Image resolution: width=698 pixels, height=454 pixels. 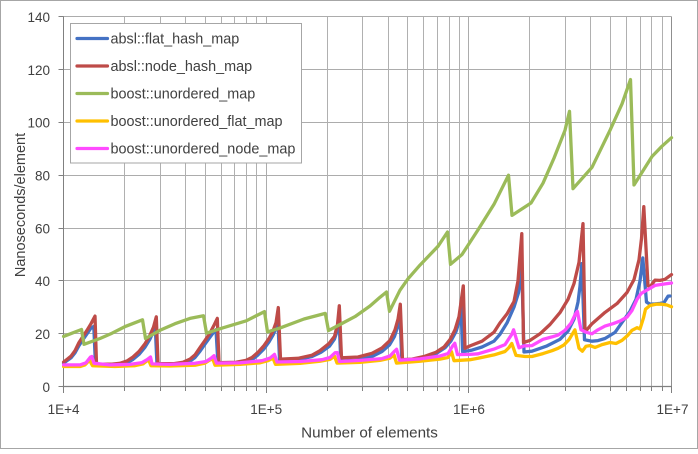 What do you see at coordinates (182, 67) in the screenshot?
I see `svg-text: absl::node_hash_map` at bounding box center [182, 67].